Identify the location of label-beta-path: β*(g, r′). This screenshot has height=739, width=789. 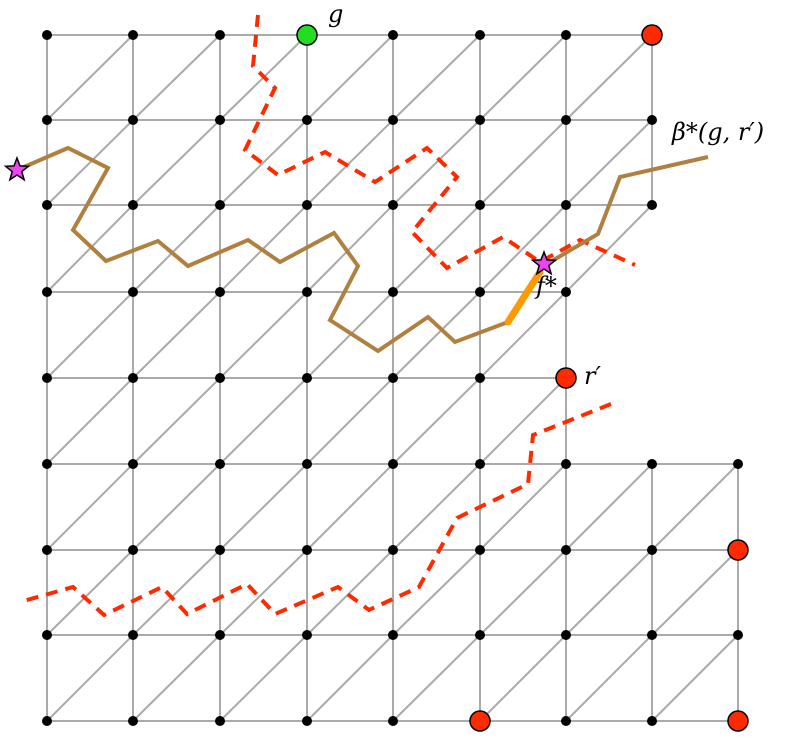
(718, 132).